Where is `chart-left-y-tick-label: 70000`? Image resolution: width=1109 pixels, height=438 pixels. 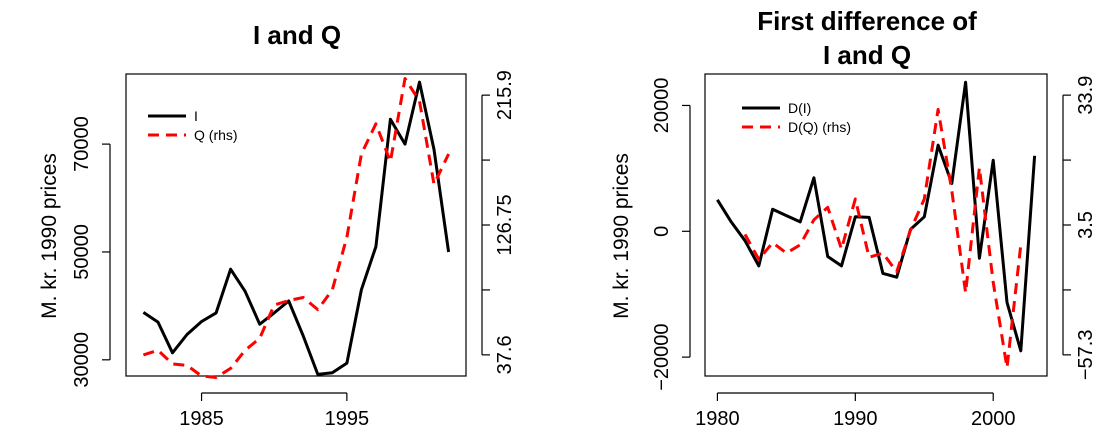
chart-left-y-tick-label: 70000 is located at coordinates (82, 144).